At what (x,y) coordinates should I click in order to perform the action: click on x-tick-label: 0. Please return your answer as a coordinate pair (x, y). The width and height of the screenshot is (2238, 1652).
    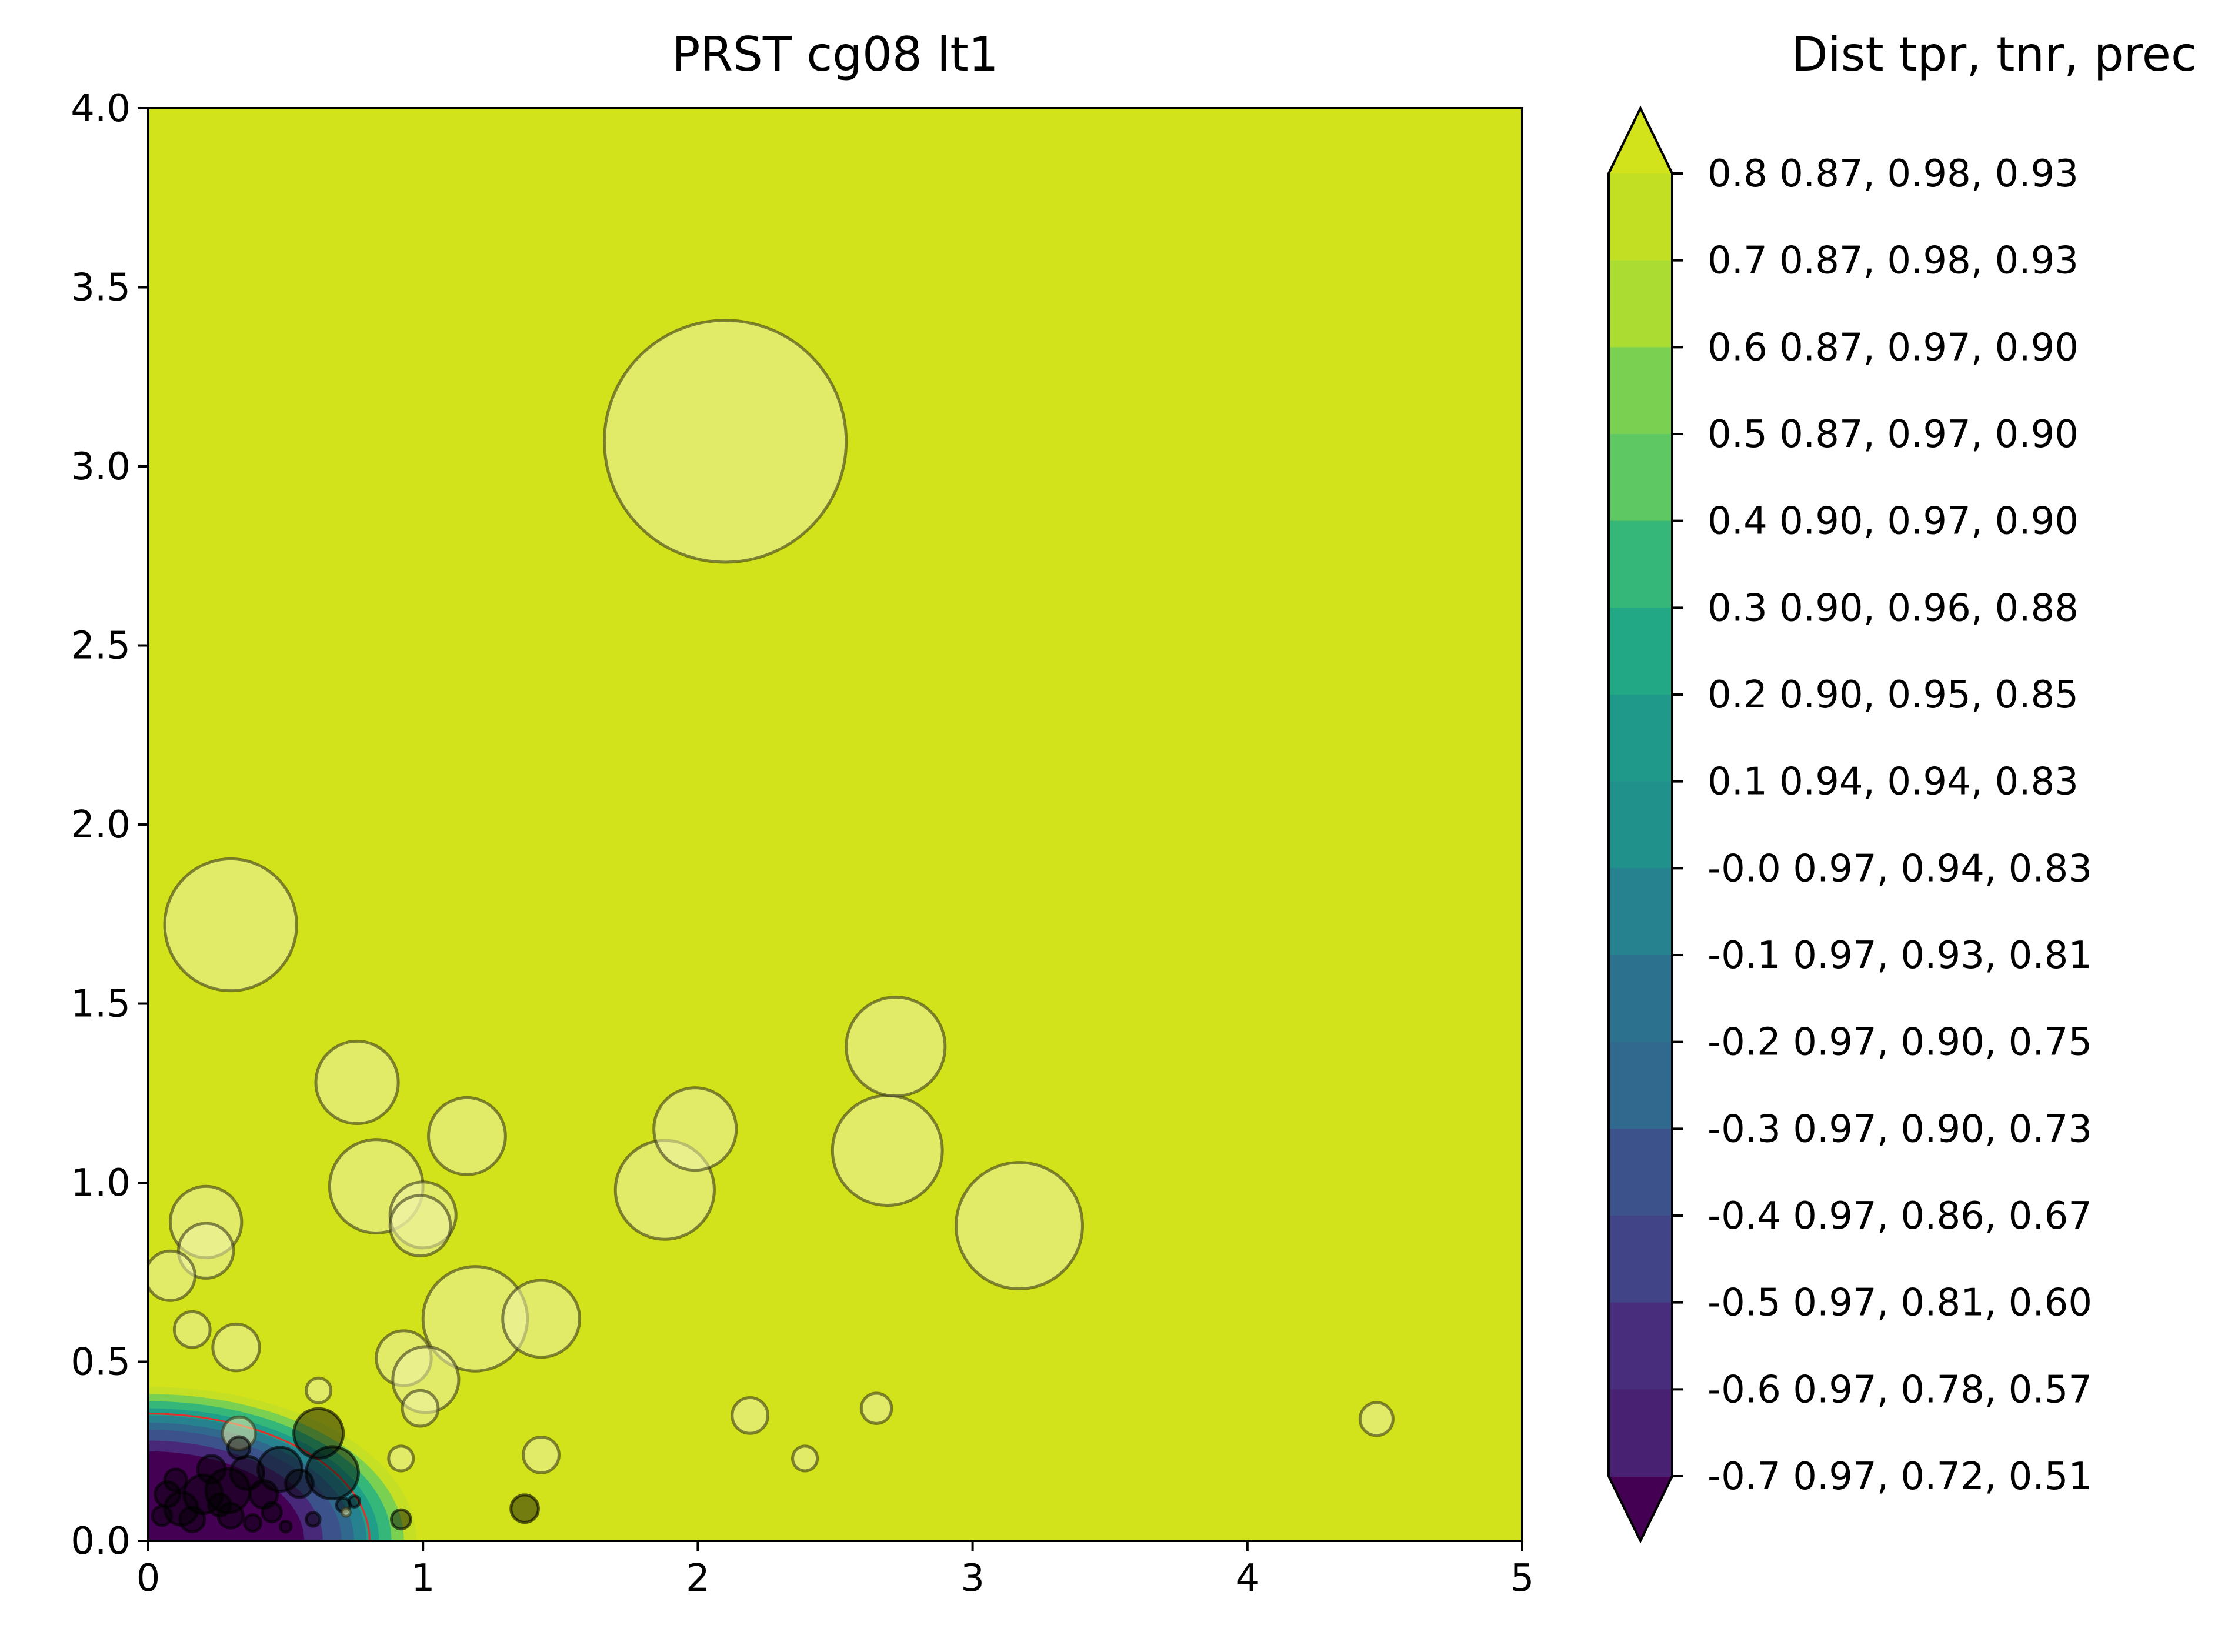
    Looking at the image, I should click on (149, 1578).